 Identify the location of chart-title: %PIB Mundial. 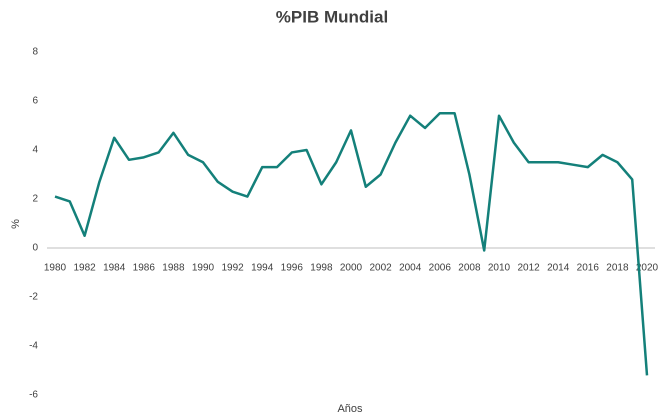
(332, 16).